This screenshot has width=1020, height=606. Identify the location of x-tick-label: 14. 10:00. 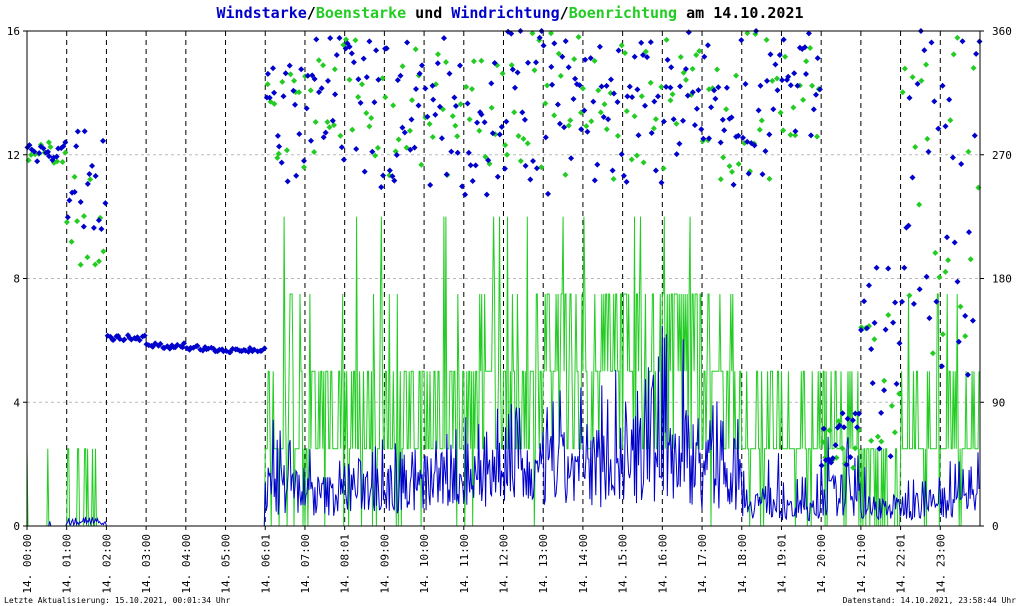
(424, 564).